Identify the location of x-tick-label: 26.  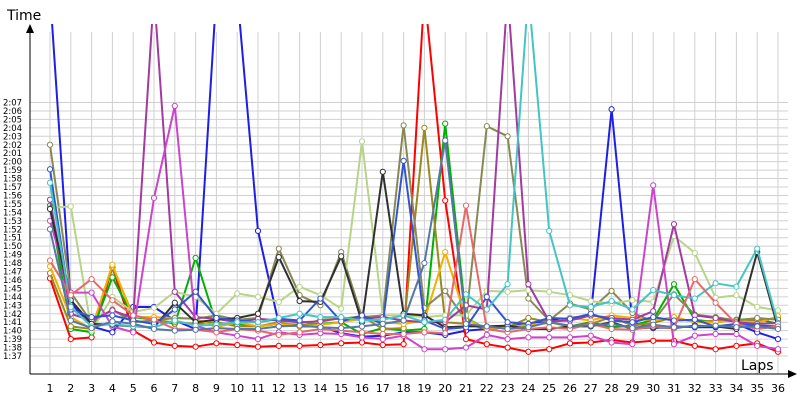
(570, 388).